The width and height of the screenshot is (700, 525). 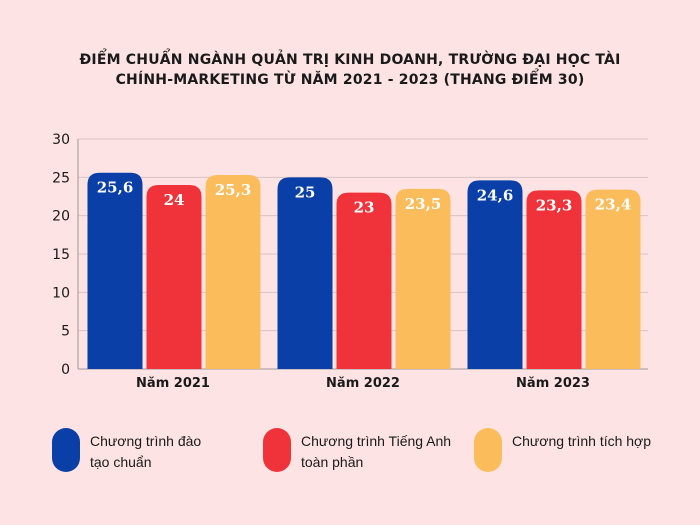 What do you see at coordinates (174, 200) in the screenshot?
I see `data-label: 24` at bounding box center [174, 200].